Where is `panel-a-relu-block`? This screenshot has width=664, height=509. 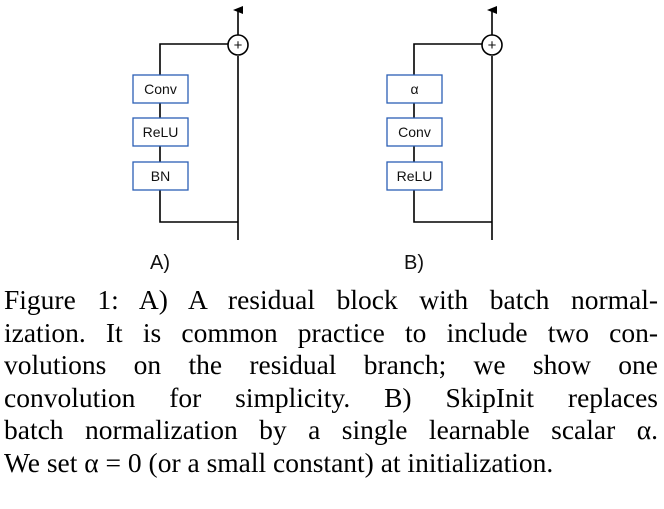 panel-a-relu-block is located at coordinates (160, 132).